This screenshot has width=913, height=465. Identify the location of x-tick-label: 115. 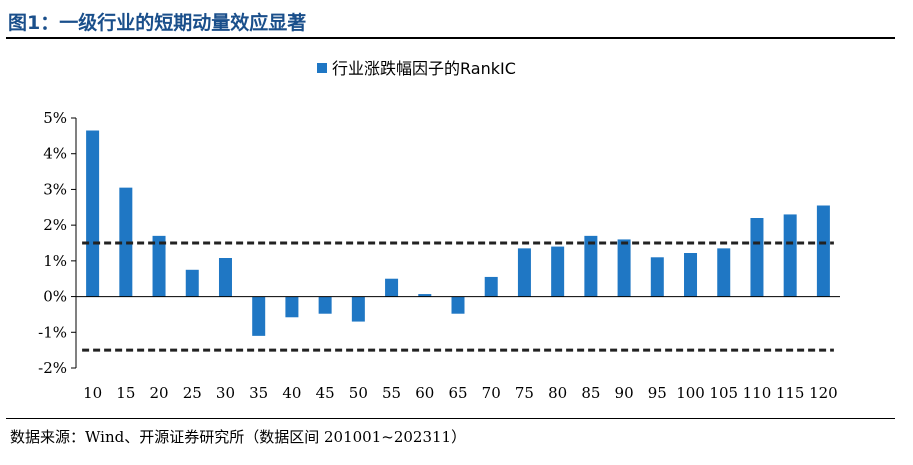
(790, 393).